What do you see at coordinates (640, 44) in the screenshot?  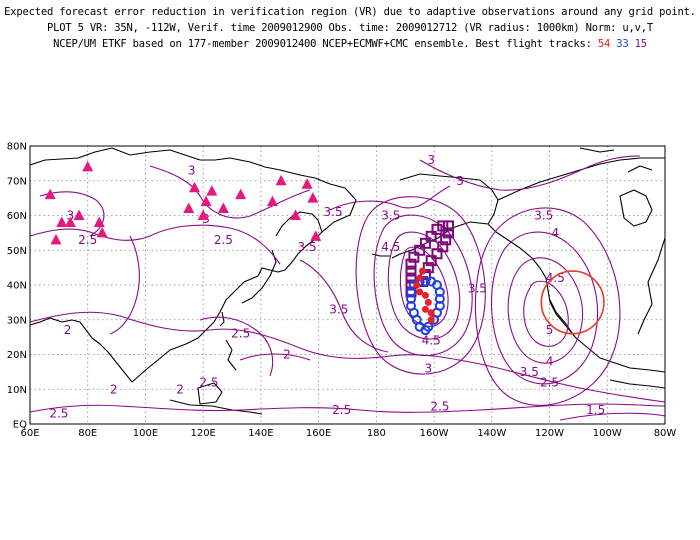 I see `track-15-label: 15` at bounding box center [640, 44].